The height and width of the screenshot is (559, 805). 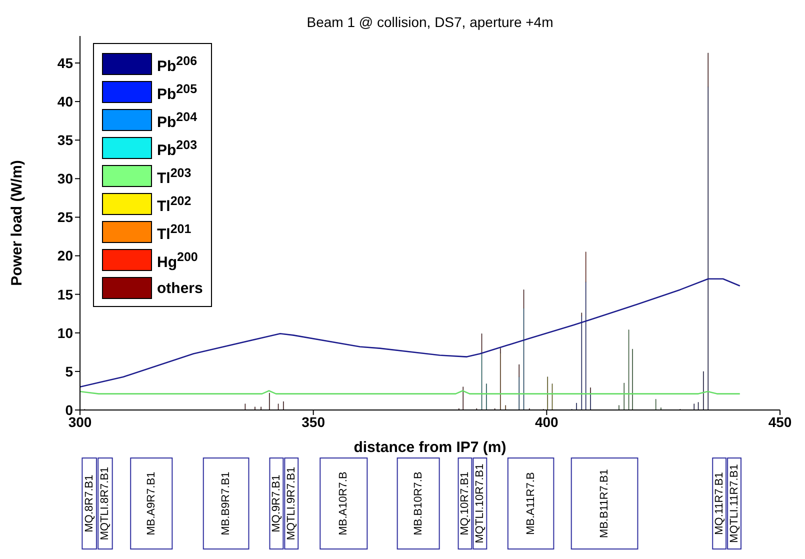 I want to click on text: MQTLI.9R7.B1, so click(x=291, y=503).